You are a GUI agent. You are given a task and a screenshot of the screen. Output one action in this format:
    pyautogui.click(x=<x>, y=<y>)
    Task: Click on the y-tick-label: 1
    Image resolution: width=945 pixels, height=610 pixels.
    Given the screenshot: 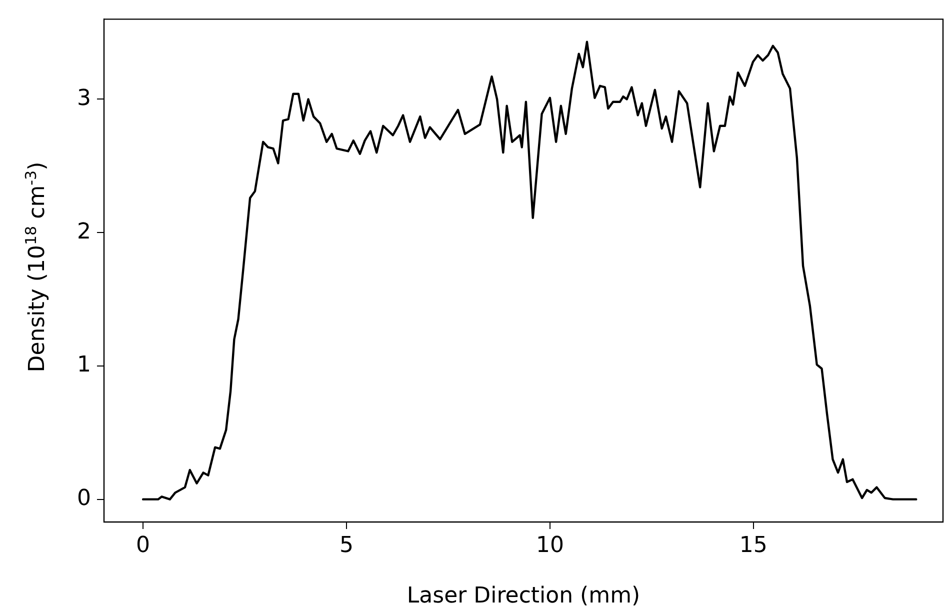 What is the action you would take?
    pyautogui.click(x=84, y=365)
    